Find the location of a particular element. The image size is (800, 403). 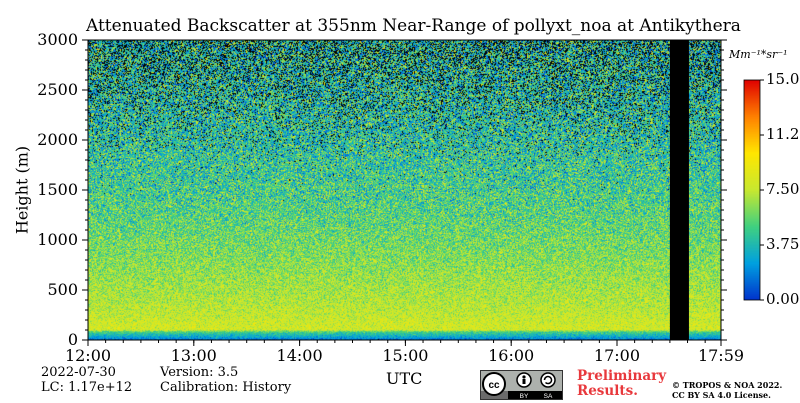

x-tick-label: 16:00 is located at coordinates (511, 355).